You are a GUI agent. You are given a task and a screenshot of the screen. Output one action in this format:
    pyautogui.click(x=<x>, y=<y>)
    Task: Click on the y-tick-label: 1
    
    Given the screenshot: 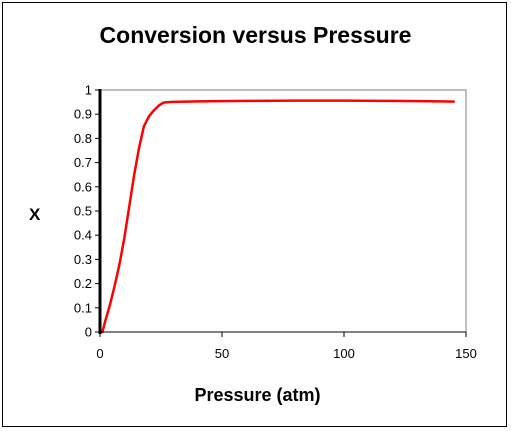 What is the action you would take?
    pyautogui.click(x=88, y=90)
    